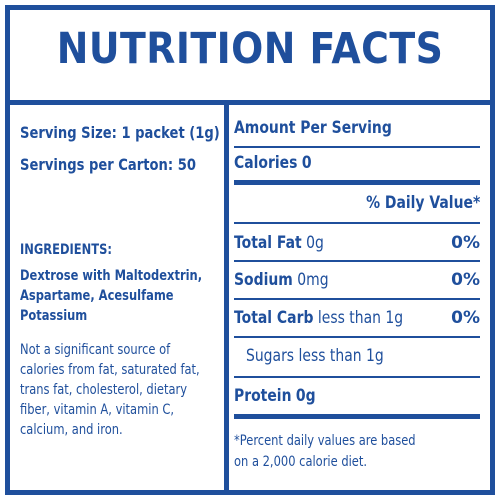 This screenshot has height=500, width=500. Describe the element at coordinates (422, 203) in the screenshot. I see `daily-value-header: % Daily Value*` at that location.